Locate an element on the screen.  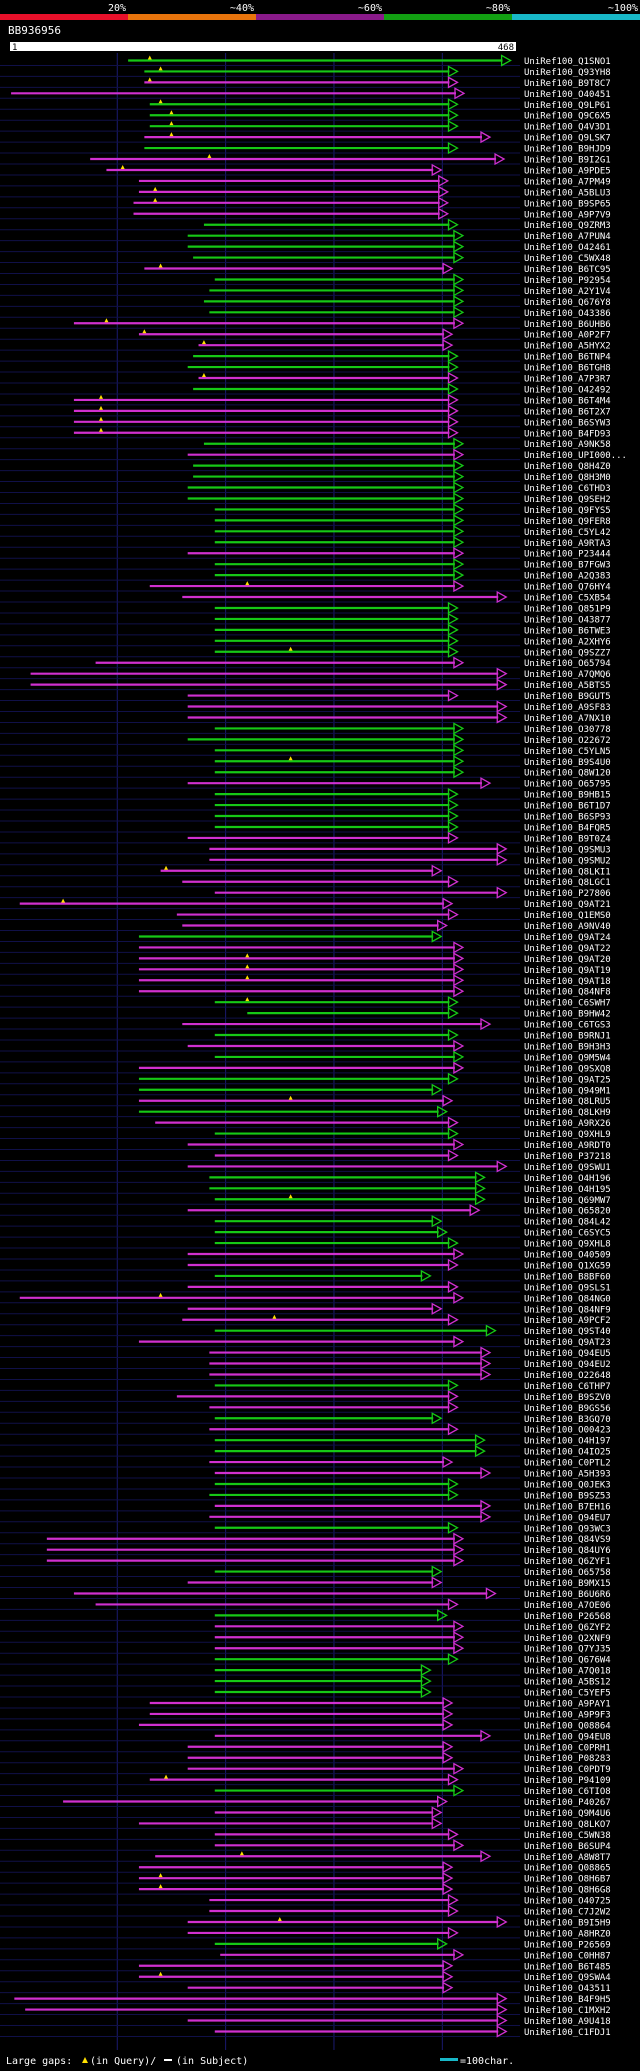
hit-label: UniRef100_C5XB54 is located at coordinates (567, 599).